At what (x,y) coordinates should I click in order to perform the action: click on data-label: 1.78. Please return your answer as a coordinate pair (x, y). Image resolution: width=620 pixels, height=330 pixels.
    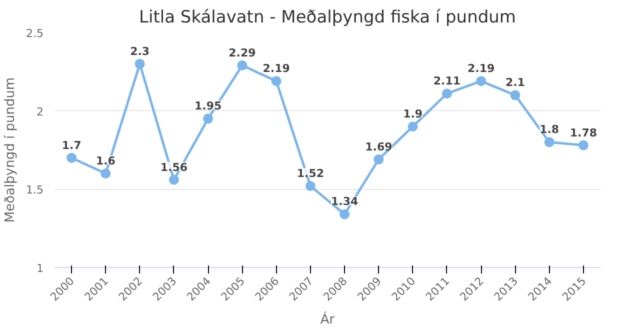
    Looking at the image, I should click on (584, 133).